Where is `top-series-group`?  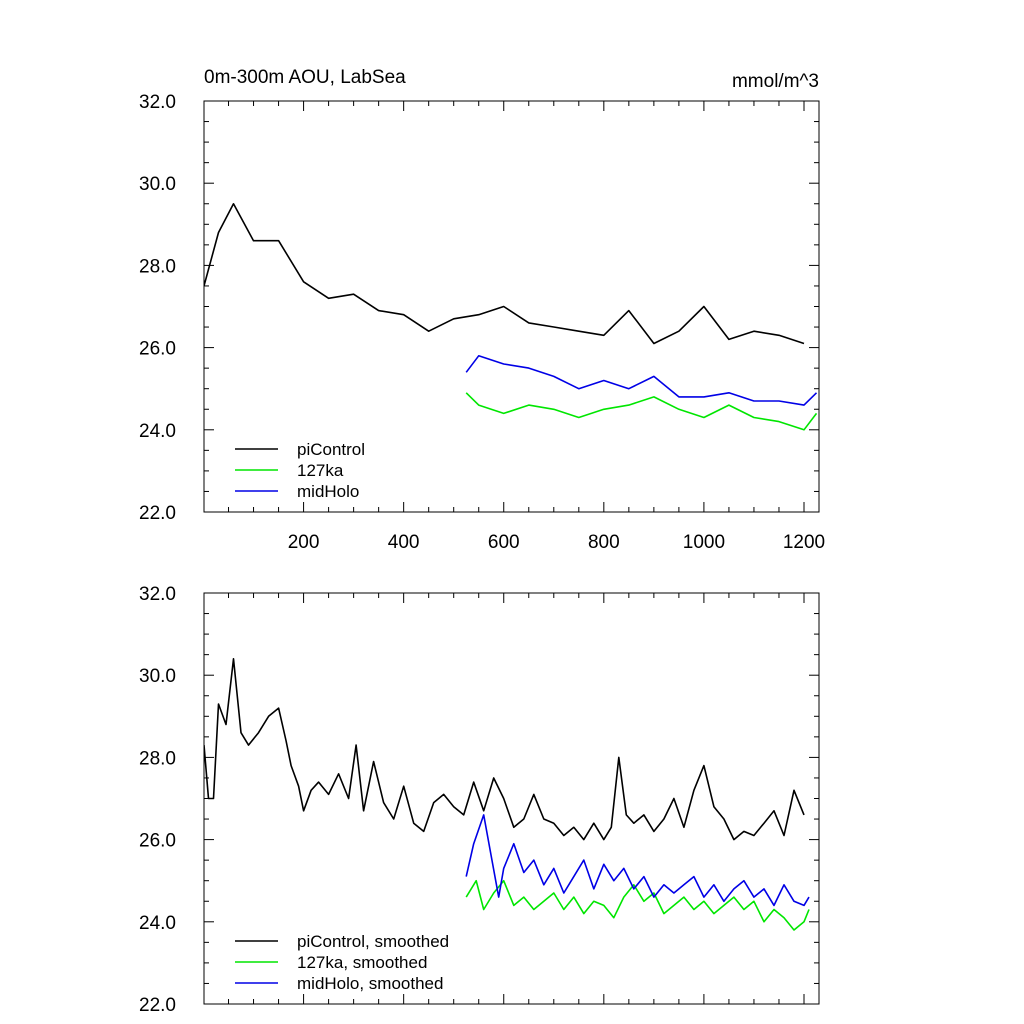 top-series-group is located at coordinates (511, 317).